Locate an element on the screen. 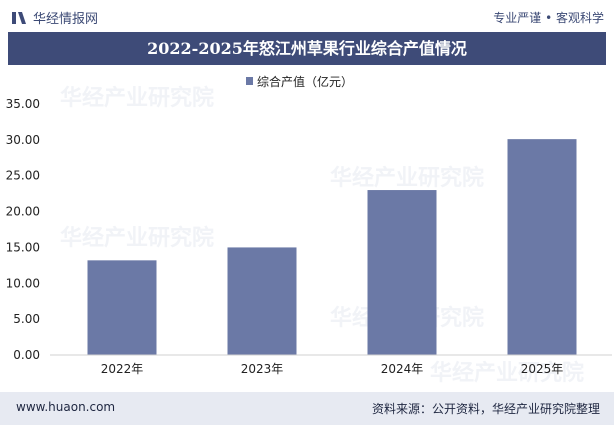 This screenshot has height=425, width=614. website-link: www.huaon.com is located at coordinates (66, 407).